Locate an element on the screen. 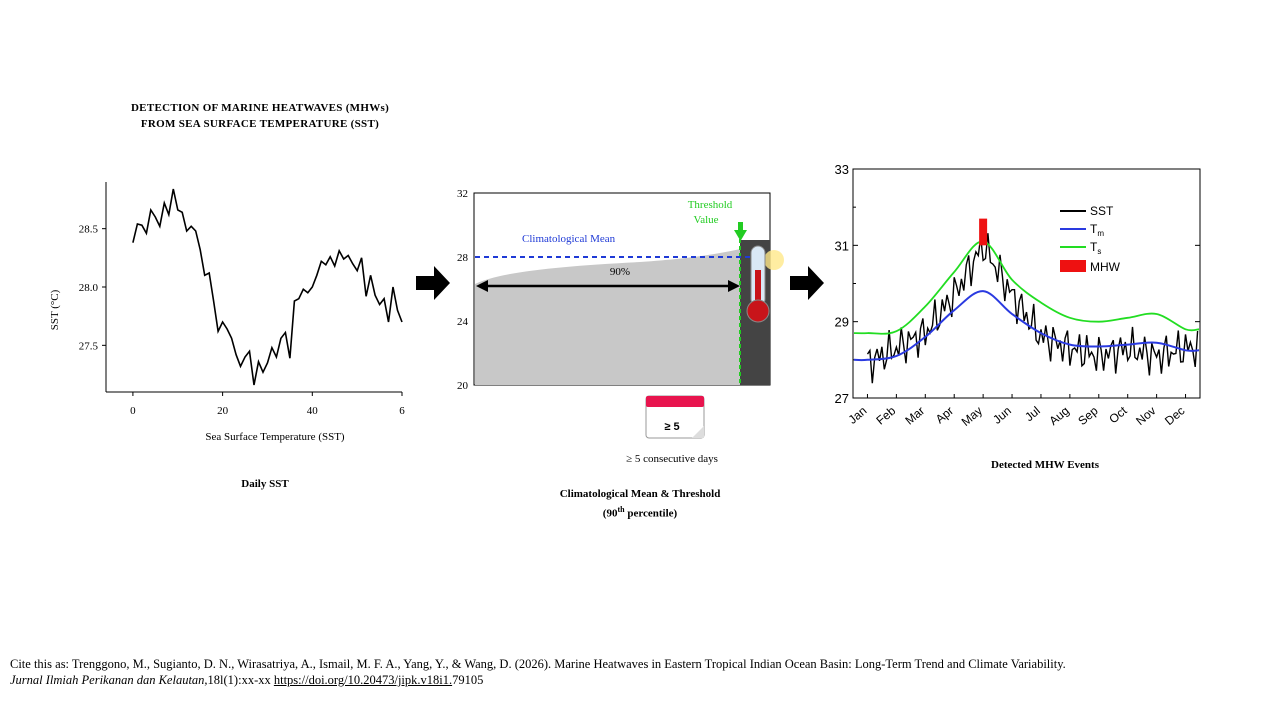 Image resolution: width=1280 pixels, height=720 pixels. thermometer-icon is located at coordinates (765, 284).